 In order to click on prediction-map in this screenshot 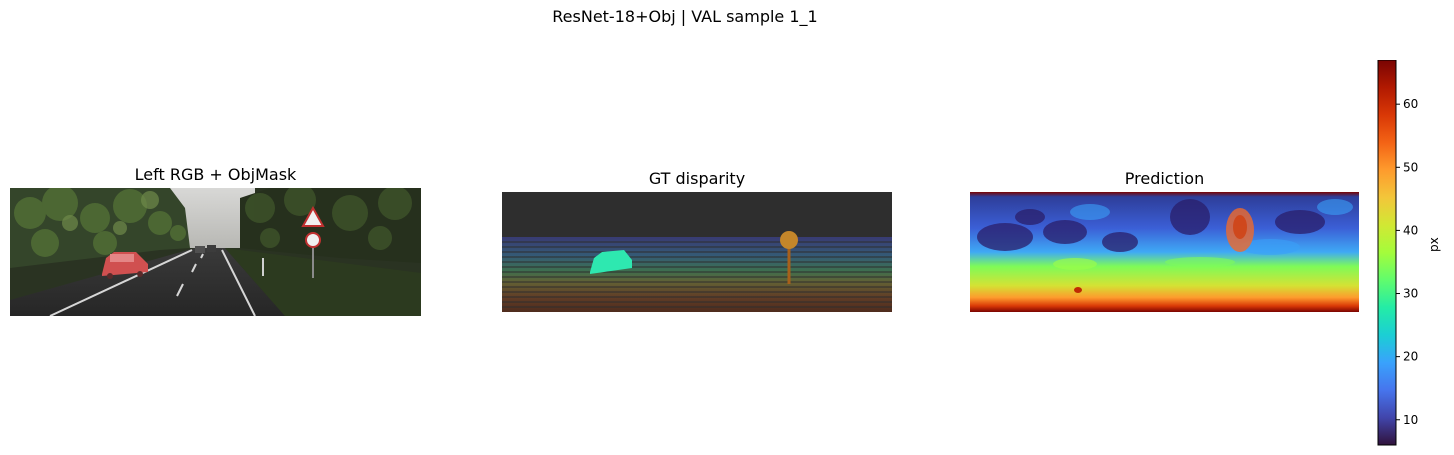, I will do `click(1164, 252)`.